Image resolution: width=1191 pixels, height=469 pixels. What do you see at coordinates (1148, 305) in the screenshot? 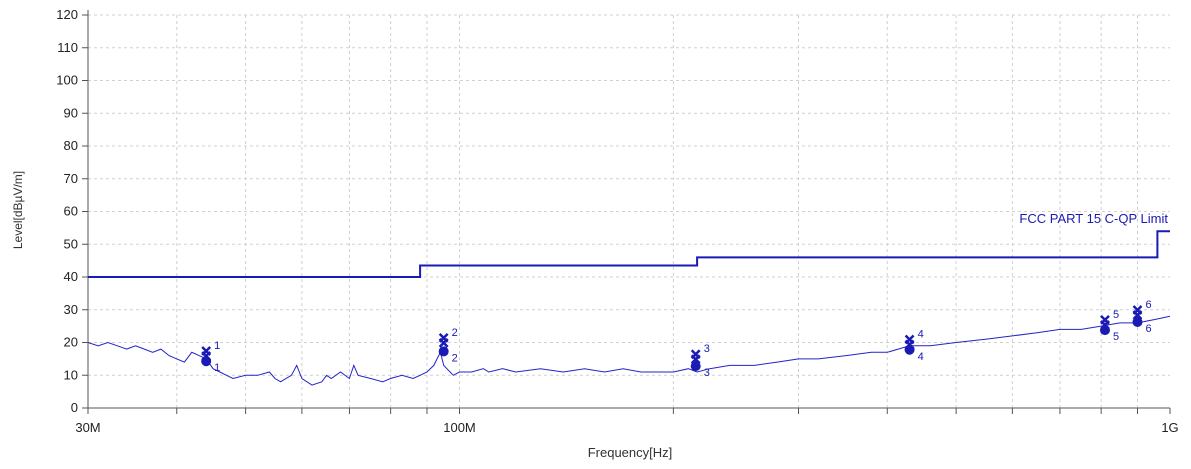
I see `marker-label-top: 6` at bounding box center [1148, 305].